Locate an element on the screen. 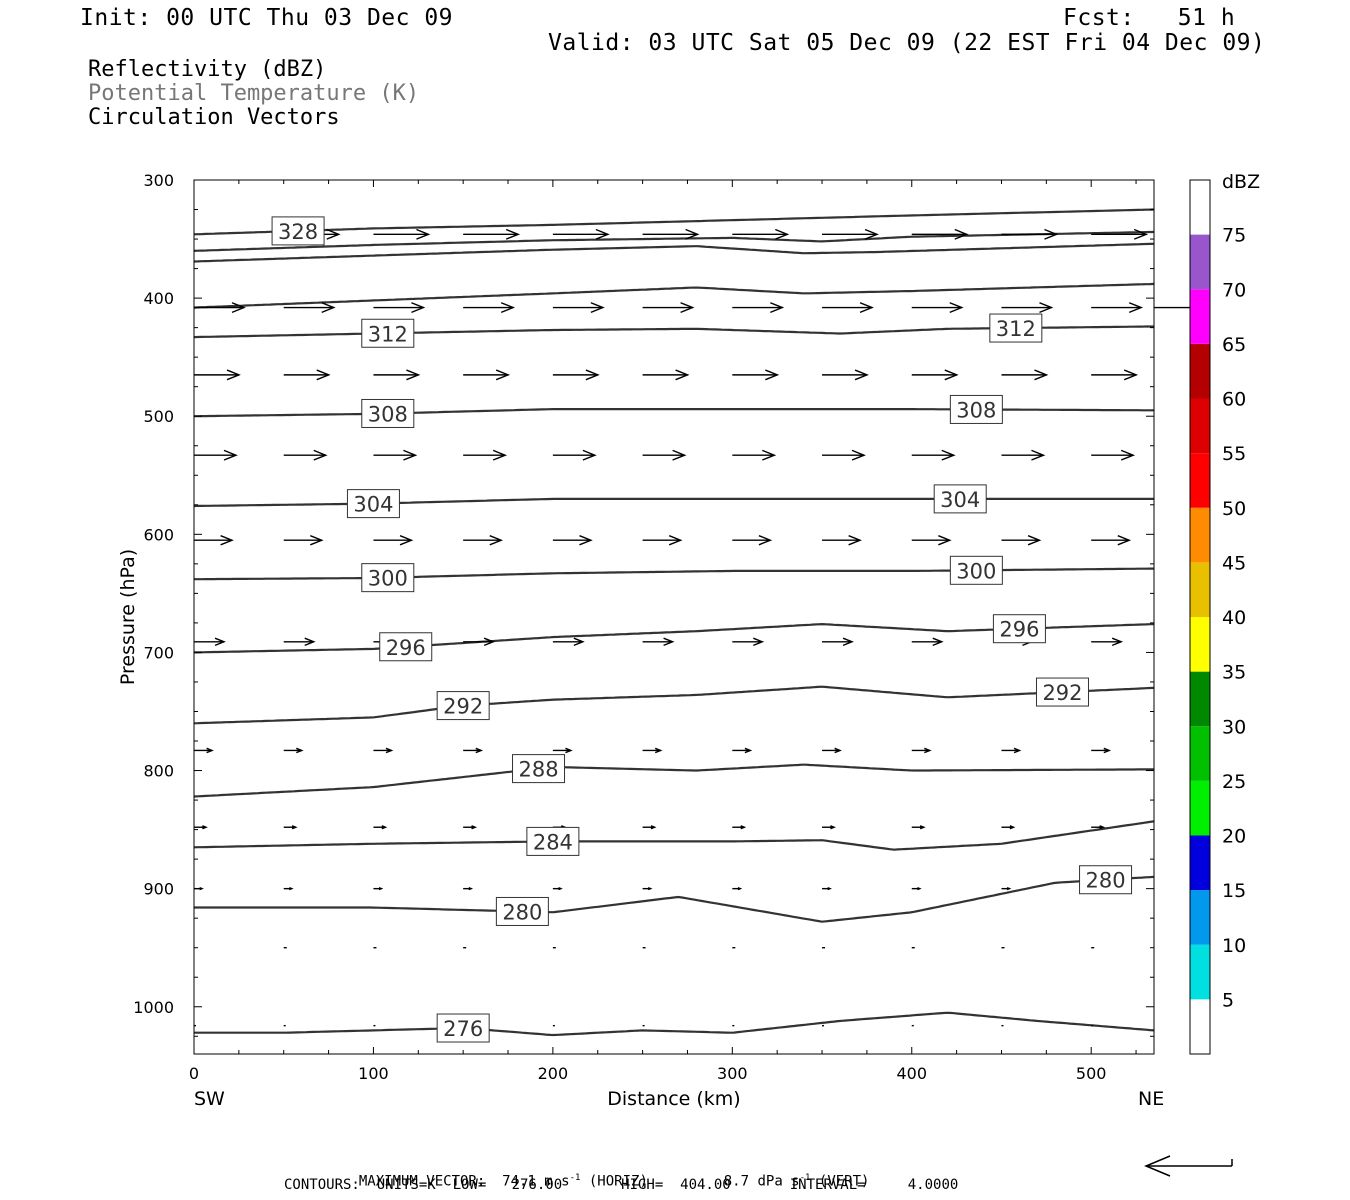 The image size is (1350, 1200). field-potential-temperature: Potential Temperature (K) is located at coordinates (254, 93).